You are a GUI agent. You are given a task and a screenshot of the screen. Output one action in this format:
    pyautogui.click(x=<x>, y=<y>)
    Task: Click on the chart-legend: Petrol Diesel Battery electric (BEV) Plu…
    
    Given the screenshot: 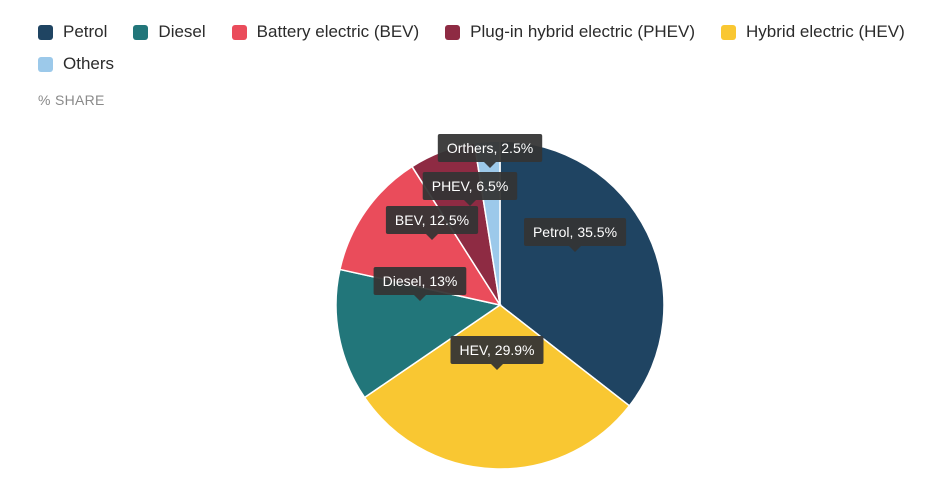 What is the action you would take?
    pyautogui.click(x=473, y=48)
    